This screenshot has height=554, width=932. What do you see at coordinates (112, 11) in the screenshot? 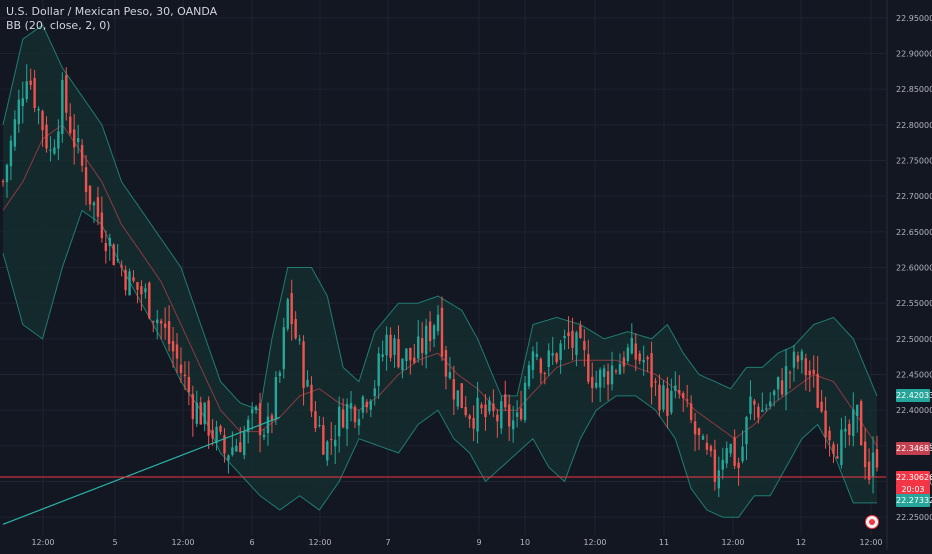
I see `symbol-title: U.S. Dollar / Mexican Peso, 30, OANDA` at bounding box center [112, 11].